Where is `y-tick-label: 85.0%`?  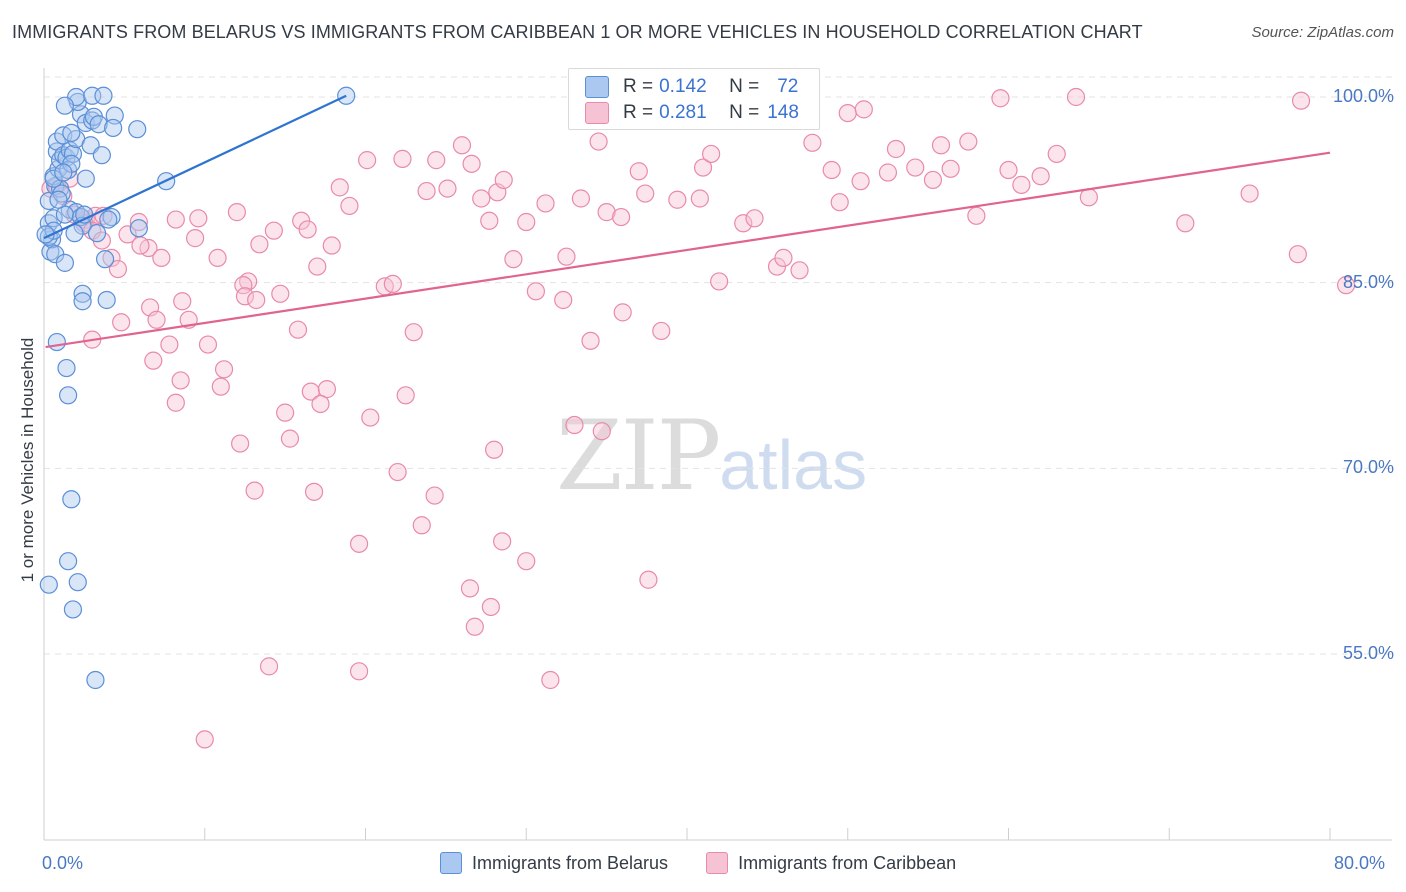
y-tick-label: 85.0% is located at coordinates (1368, 281).